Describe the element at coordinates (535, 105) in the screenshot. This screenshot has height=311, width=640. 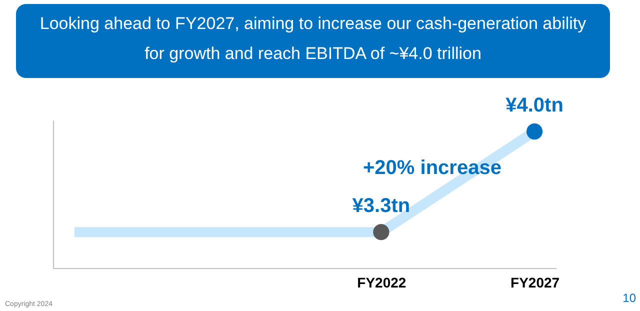
I see `data-label: ¥4.0tn` at that location.